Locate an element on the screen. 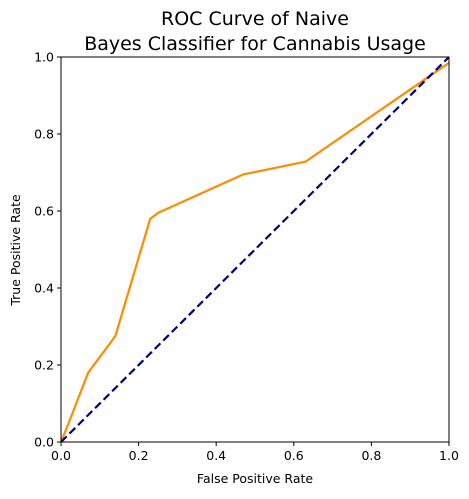 The height and width of the screenshot is (499, 469). x-tick-label: 0.0 is located at coordinates (61, 455).